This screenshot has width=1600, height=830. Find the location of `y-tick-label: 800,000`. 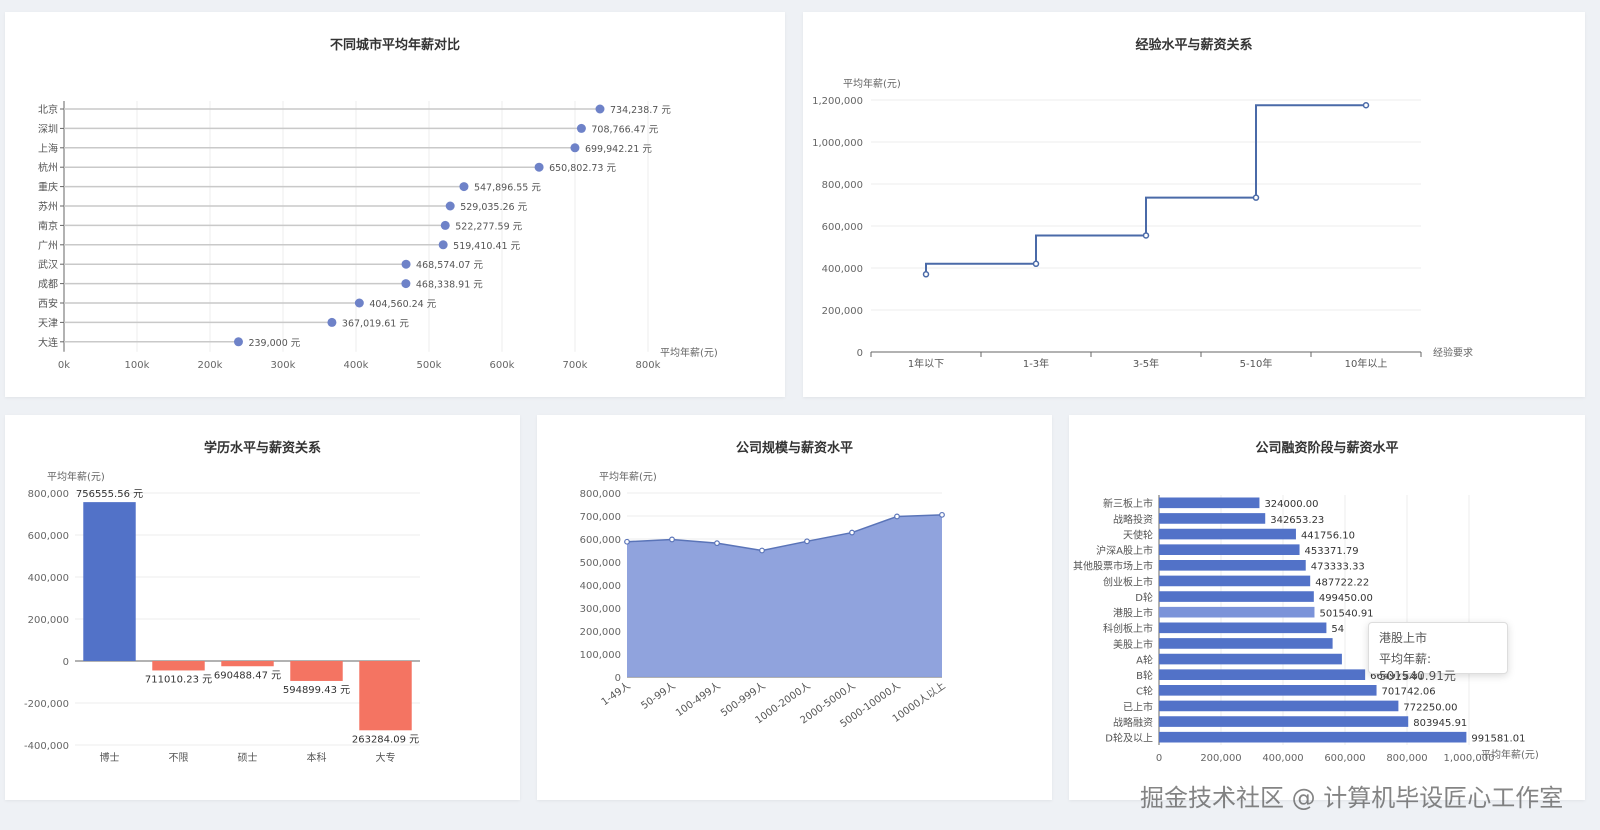

y-tick-label: 800,000 is located at coordinates (600, 494).